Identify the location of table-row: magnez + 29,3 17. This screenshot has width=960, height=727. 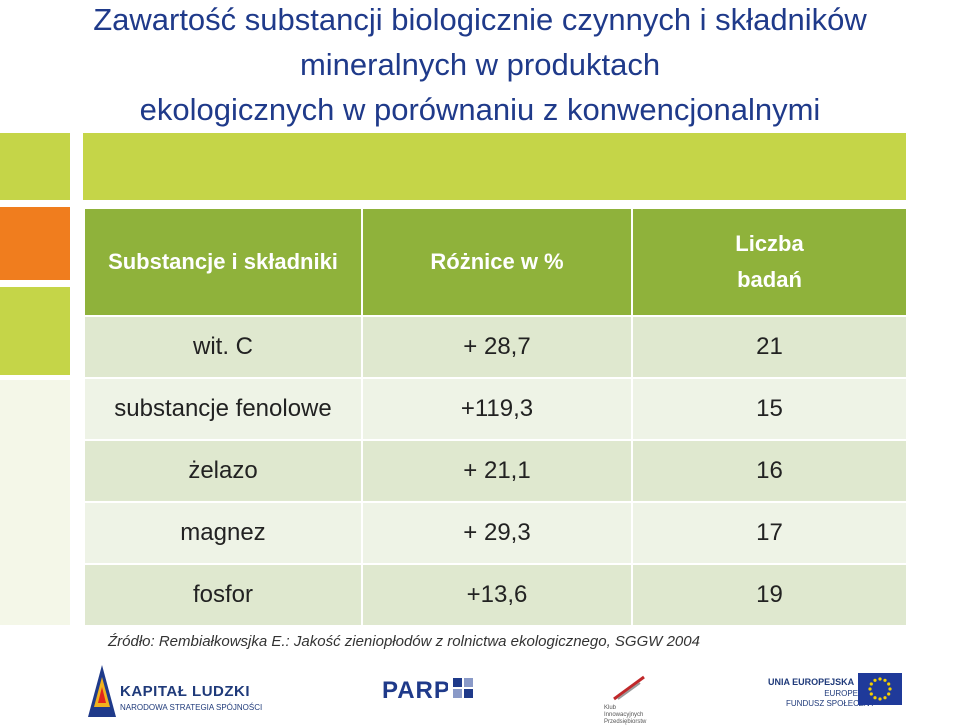
(495, 533).